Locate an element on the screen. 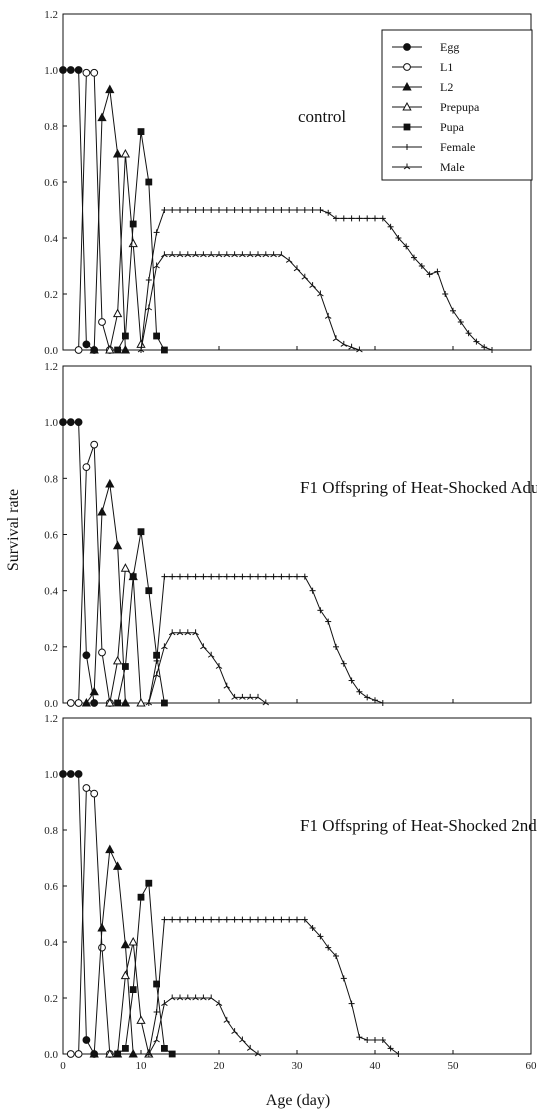  x-tick-label: 20 is located at coordinates (220, 1066).